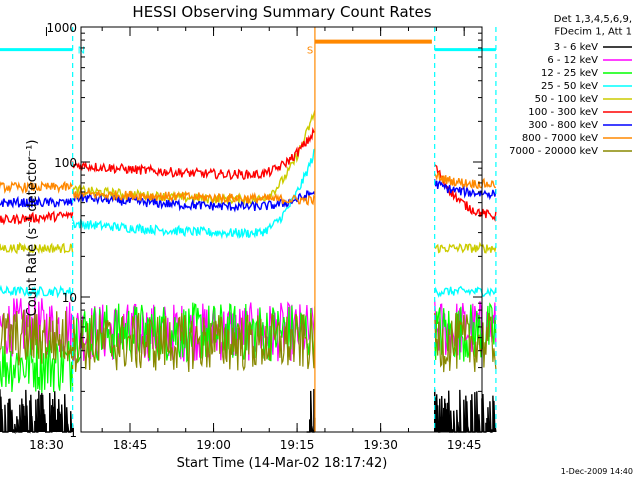 The width and height of the screenshot is (640, 480). What do you see at coordinates (282, 463) in the screenshot?
I see `x-axis-label: Start Time (14-Mar-02 18:17:42)` at bounding box center [282, 463].